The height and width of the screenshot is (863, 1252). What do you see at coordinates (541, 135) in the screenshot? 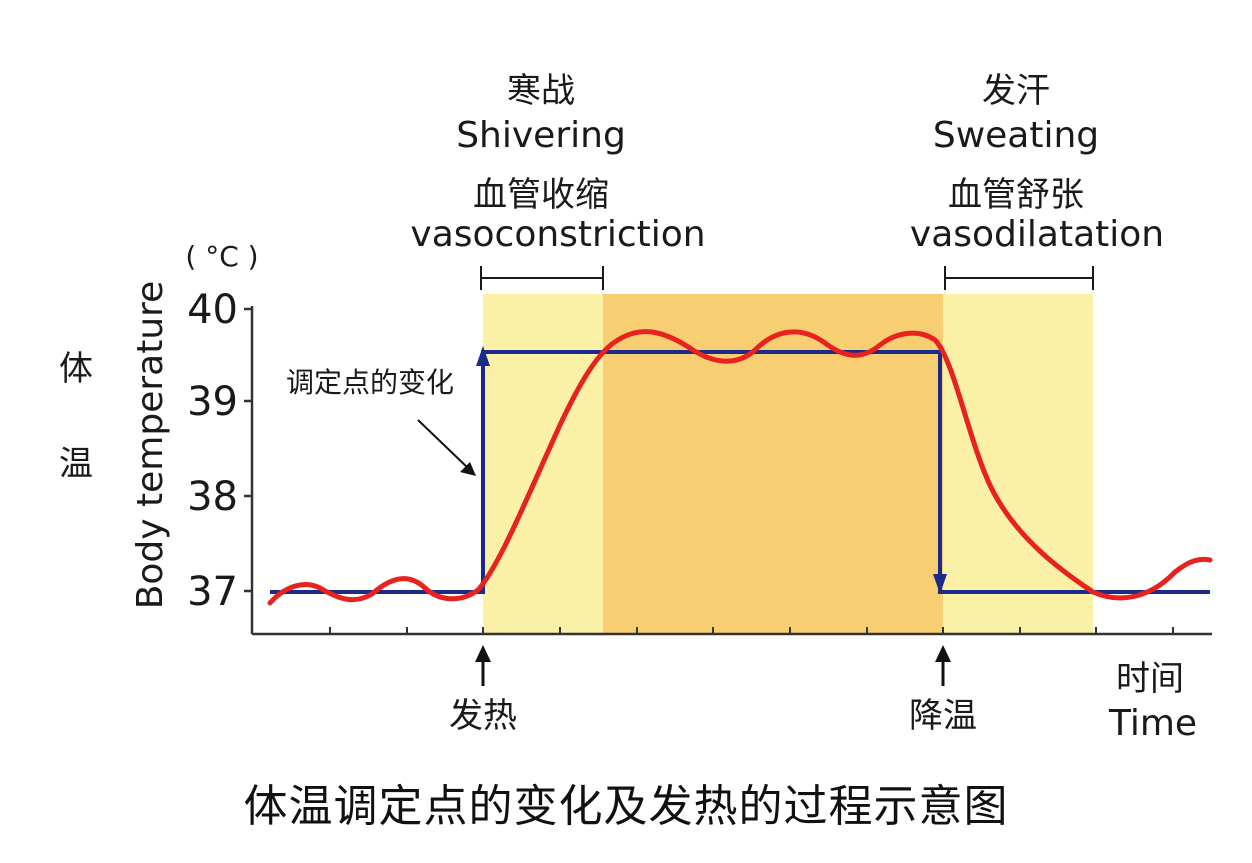
I see `shivering-label-en: Shivering` at bounding box center [541, 135].